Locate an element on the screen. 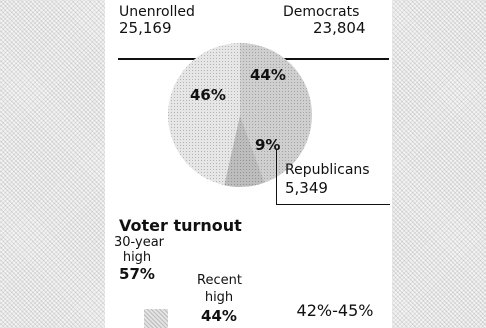 Image resolution: width=486 pixels, height=328 pixels. pie-slice-texture-unenrolled is located at coordinates (204, 114).